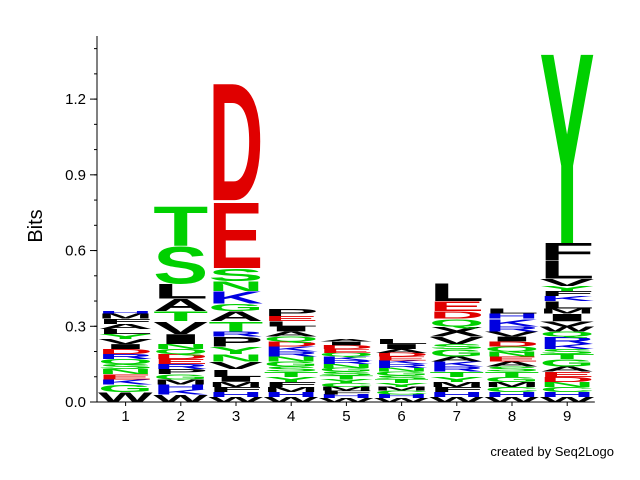 This screenshot has width=640, height=480. Describe the element at coordinates (552, 451) in the screenshot. I see `credit-text: created by Seq2Logo` at that location.